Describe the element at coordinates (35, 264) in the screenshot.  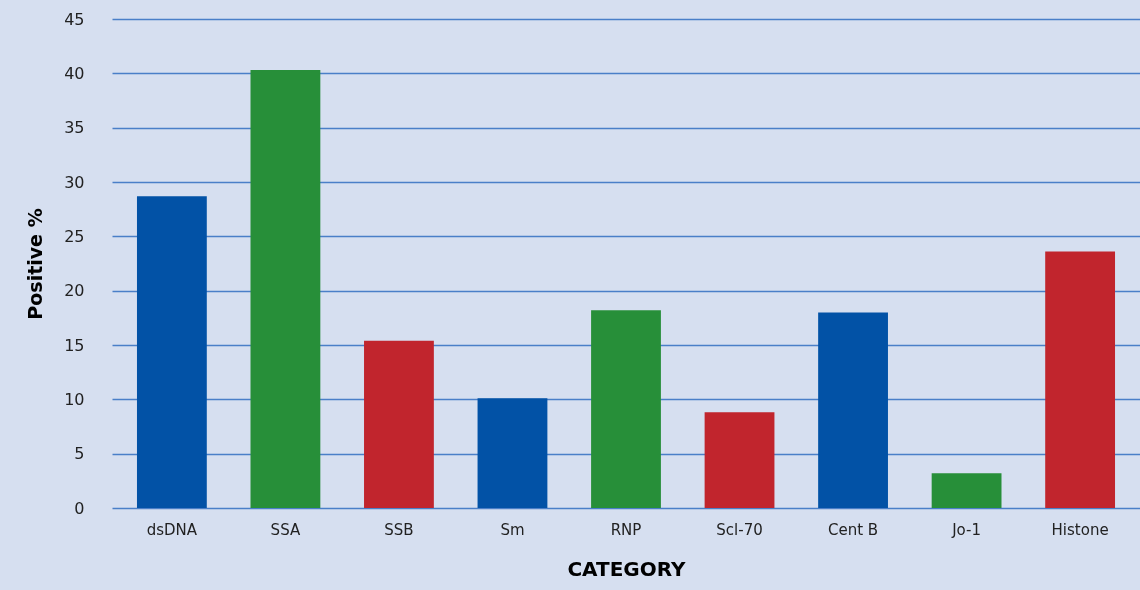
I see `y-axis-title: Positive %` at that location.